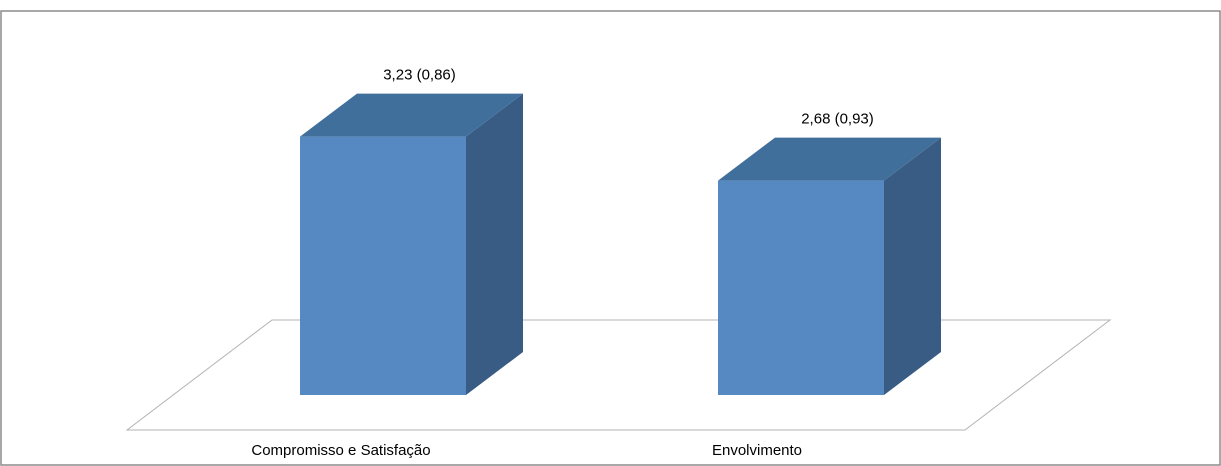 This screenshot has width=1221, height=466. I want to click on x-tick-label: Compromisso e Satisfação, so click(340, 450).